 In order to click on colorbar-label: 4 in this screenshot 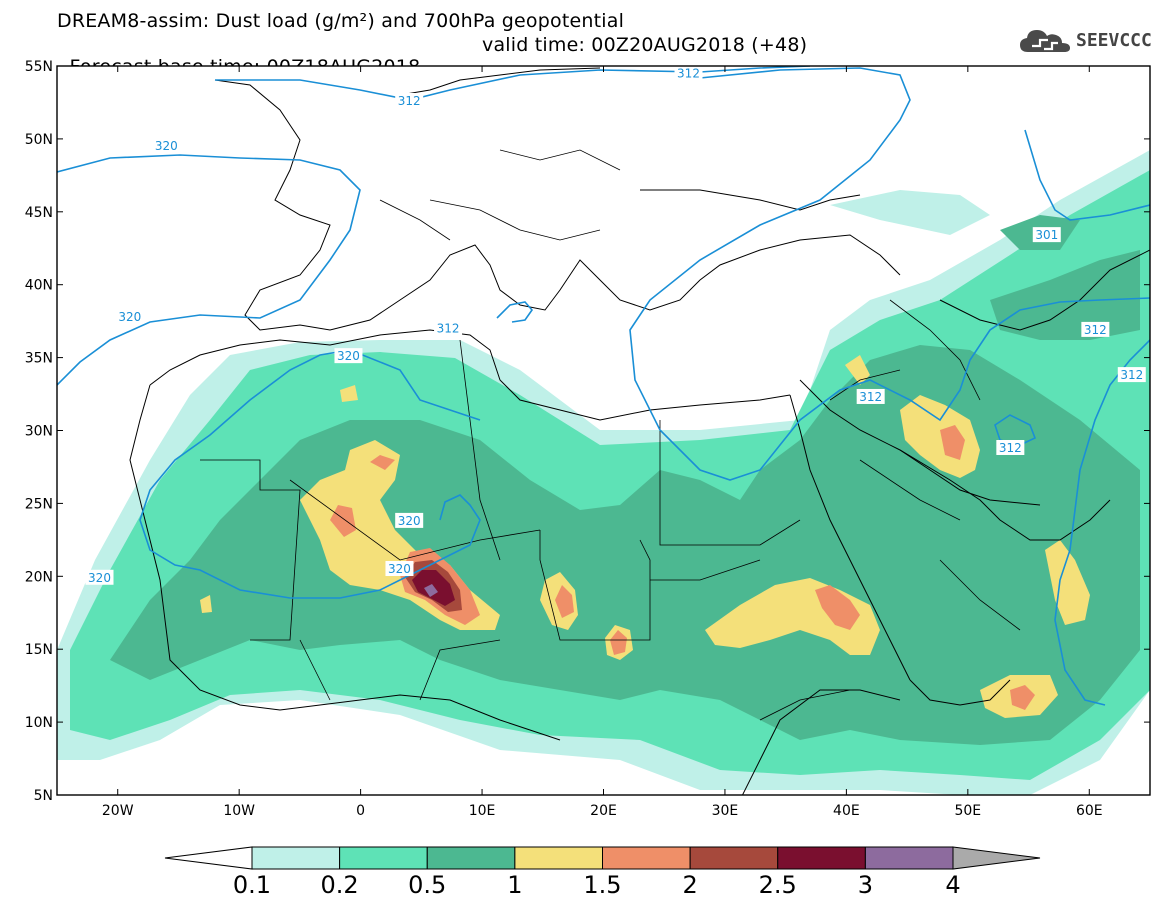, I will do `click(952, 885)`.